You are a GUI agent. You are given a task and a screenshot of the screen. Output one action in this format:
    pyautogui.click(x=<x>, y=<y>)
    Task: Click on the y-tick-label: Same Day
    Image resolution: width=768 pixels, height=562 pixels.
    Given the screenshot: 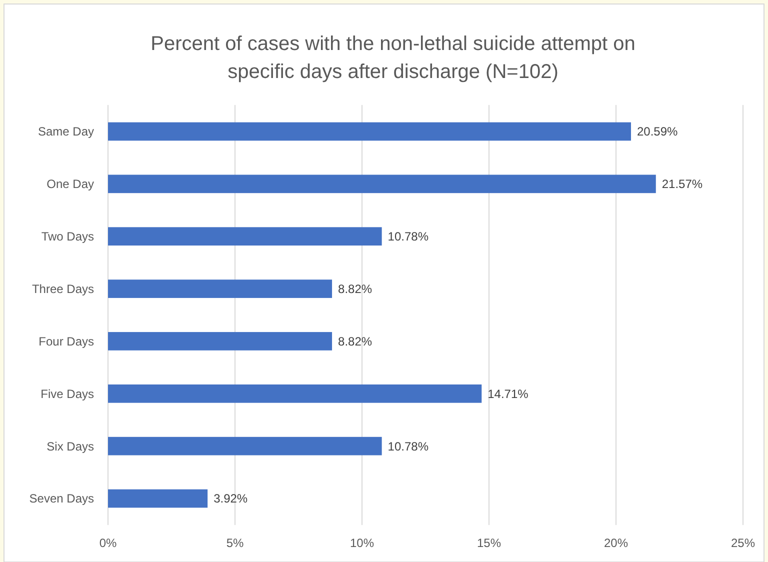 What is the action you would take?
    pyautogui.click(x=66, y=131)
    